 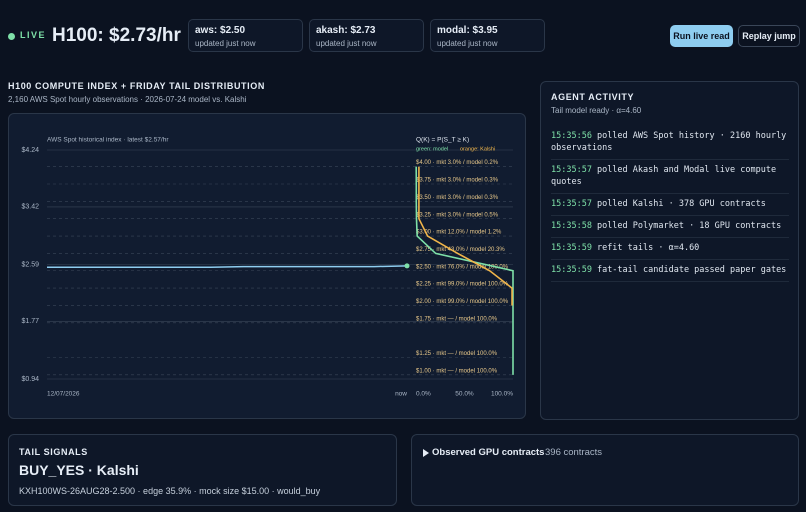 I want to click on log-time: 15:35:58, so click(x=571, y=226).